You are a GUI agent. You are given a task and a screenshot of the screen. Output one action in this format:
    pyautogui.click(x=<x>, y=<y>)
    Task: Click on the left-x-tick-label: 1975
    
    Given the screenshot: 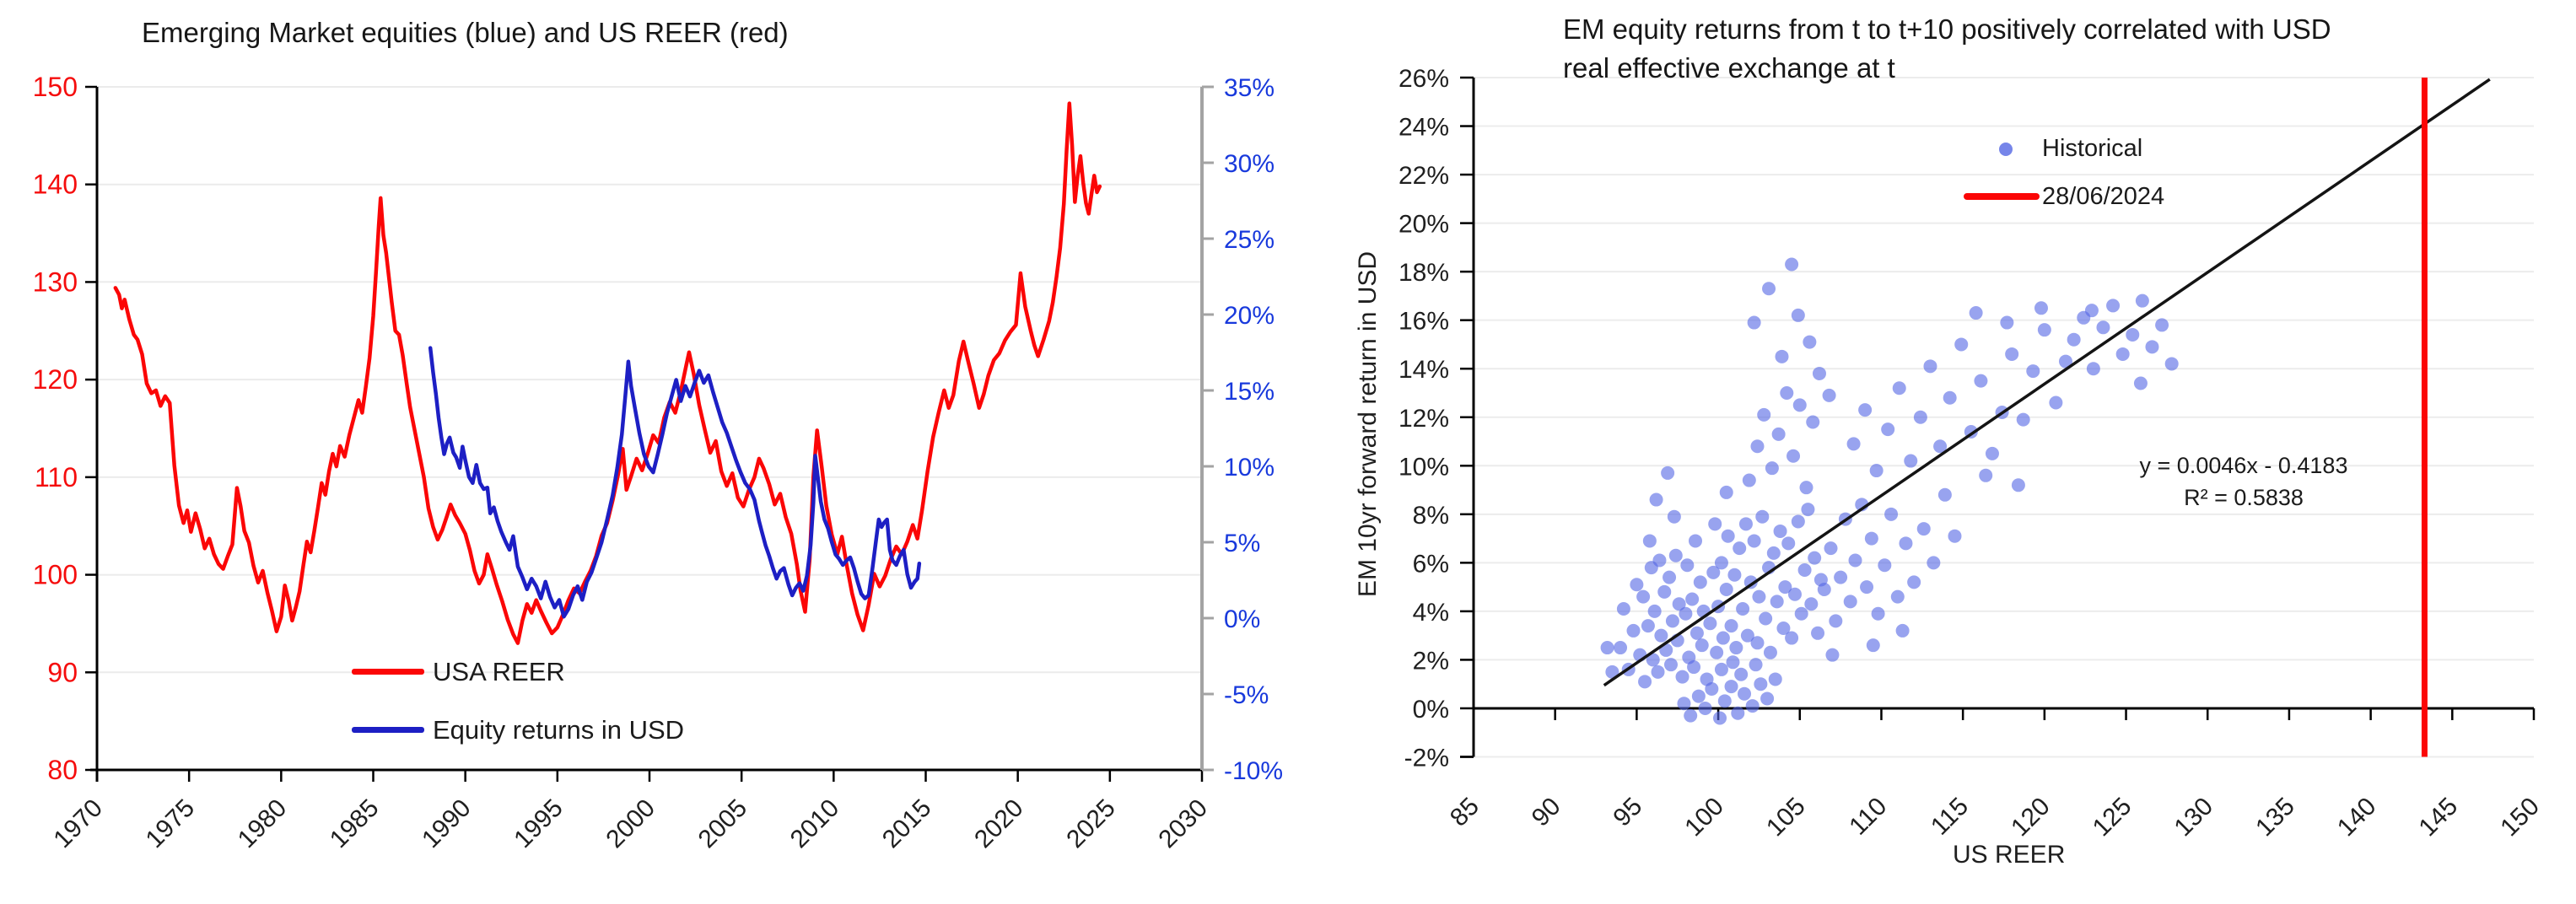 What is the action you would take?
    pyautogui.click(x=171, y=824)
    